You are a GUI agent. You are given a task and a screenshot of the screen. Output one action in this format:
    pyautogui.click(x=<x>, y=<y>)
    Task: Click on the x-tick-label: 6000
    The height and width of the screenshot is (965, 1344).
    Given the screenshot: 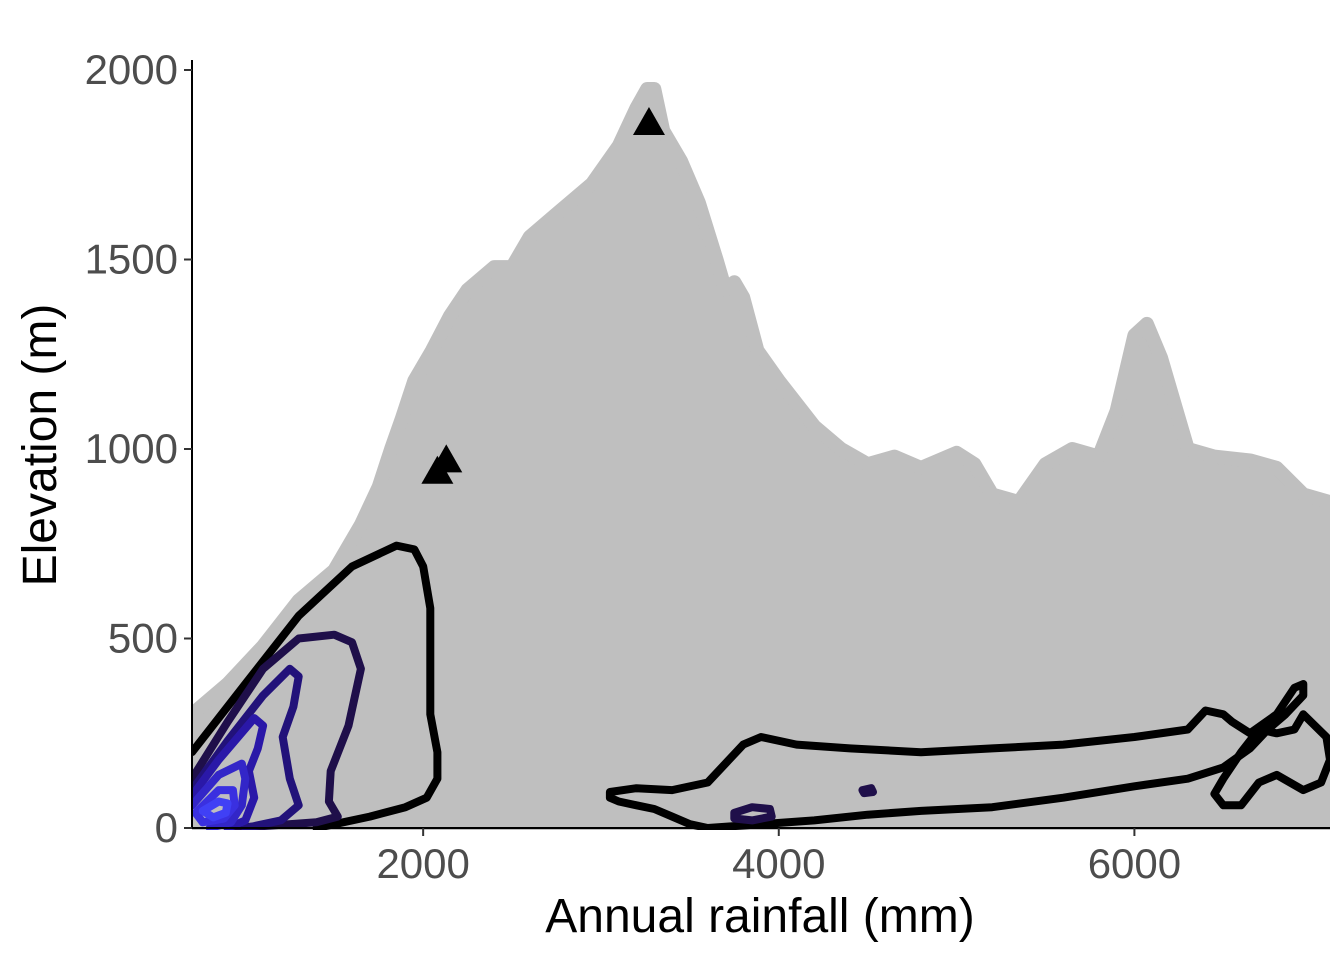 What is the action you would take?
    pyautogui.click(x=1134, y=863)
    